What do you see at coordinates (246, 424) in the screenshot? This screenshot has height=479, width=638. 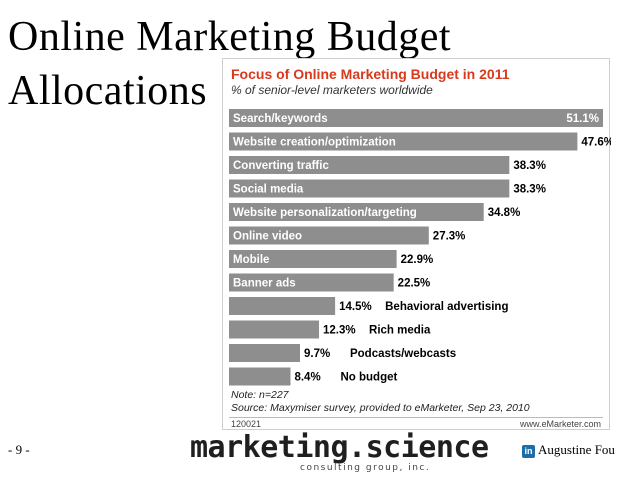 I see `chart-code: 120021` at bounding box center [246, 424].